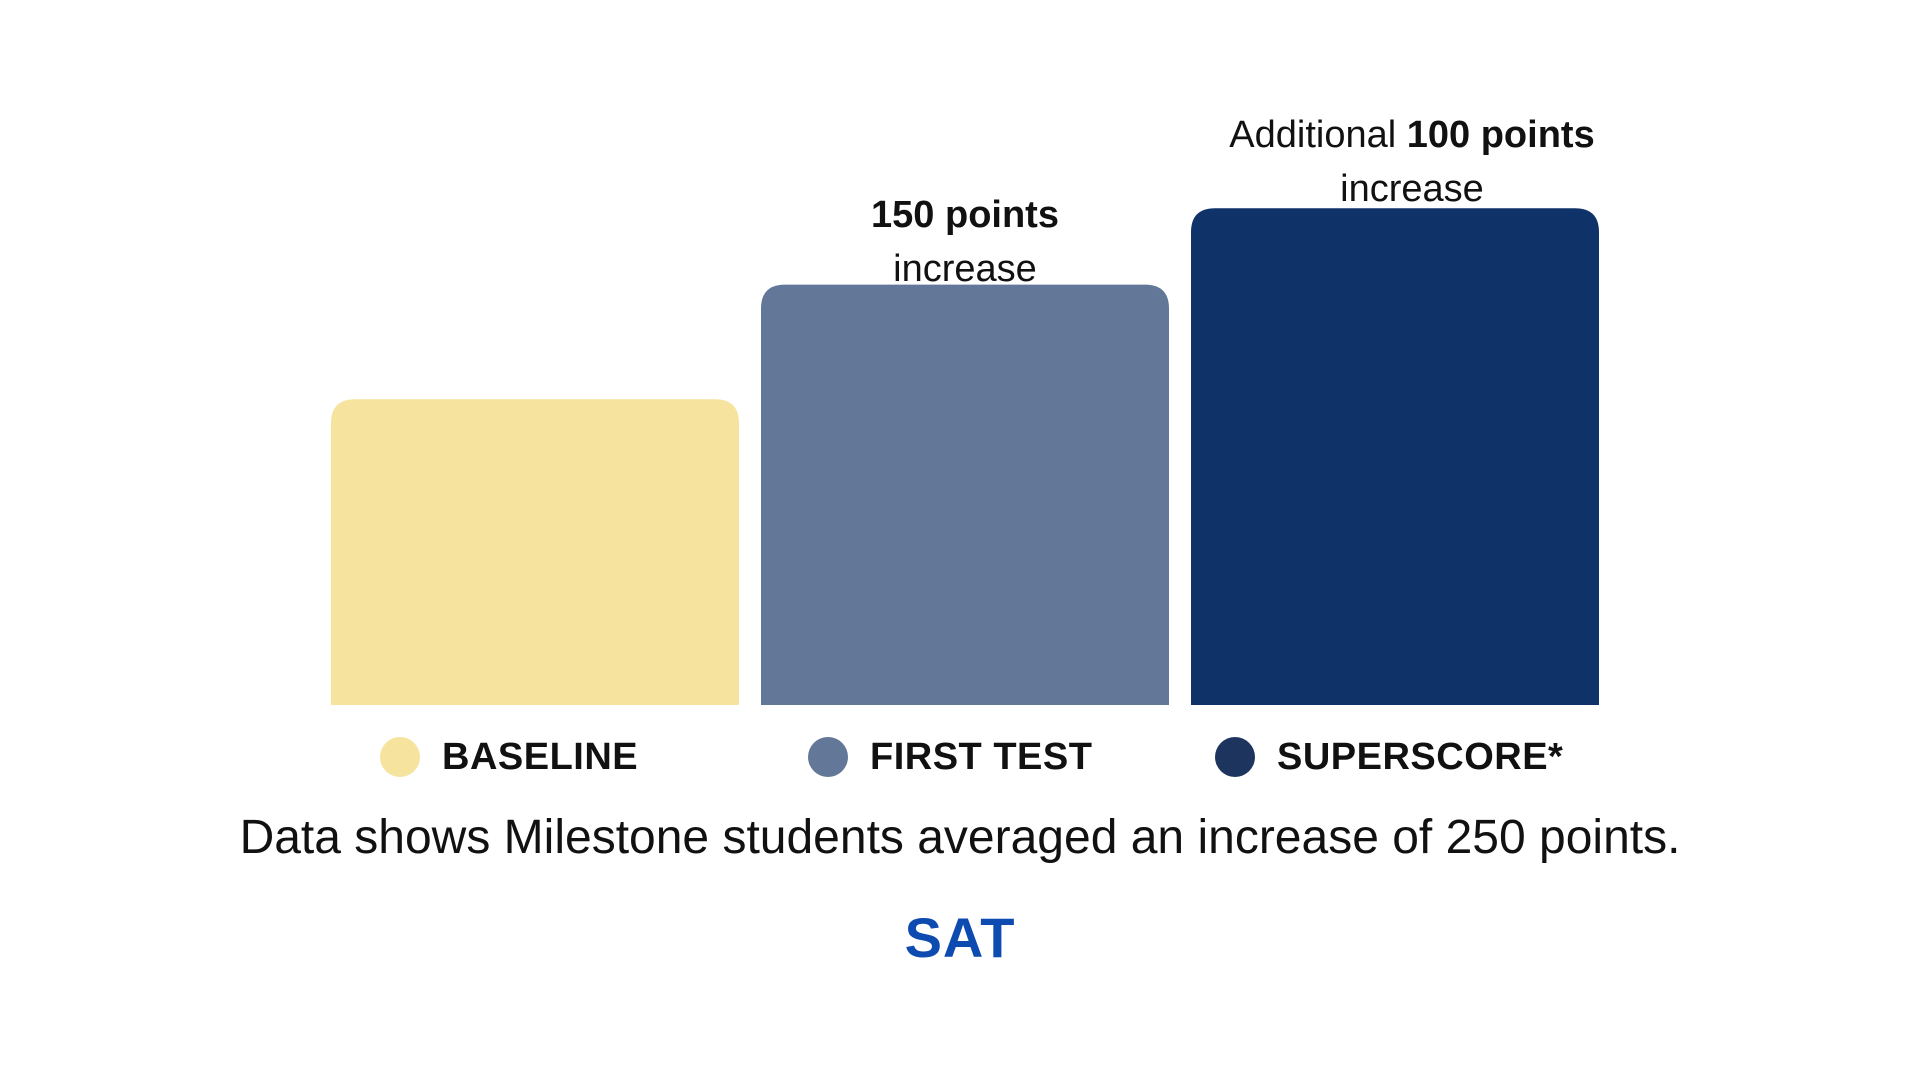  Describe the element at coordinates (540, 756) in the screenshot. I see `legend-label-baseline: BASELINE` at that location.